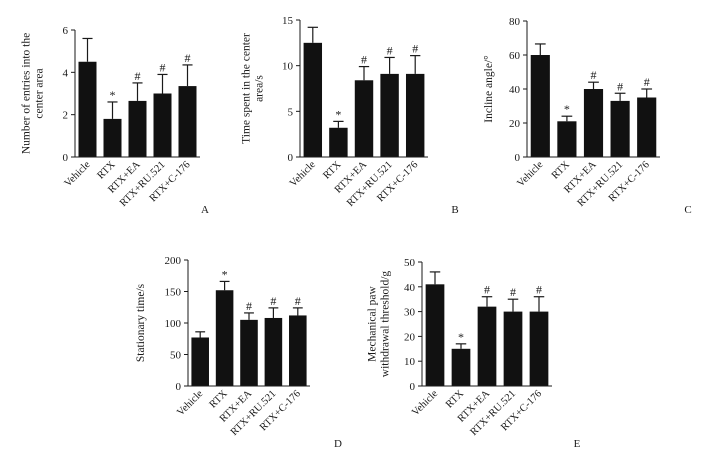  Describe the element at coordinates (138, 76) in the screenshot. I see `significance-mark-a-3: #` at that location.